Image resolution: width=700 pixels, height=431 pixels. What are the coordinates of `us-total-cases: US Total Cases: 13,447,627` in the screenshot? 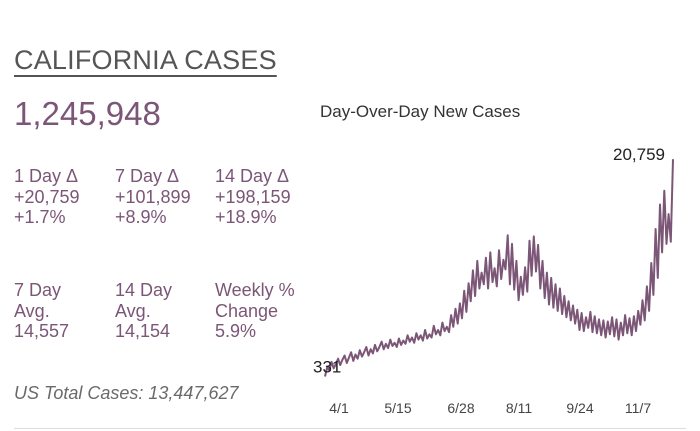 It's located at (126, 393).